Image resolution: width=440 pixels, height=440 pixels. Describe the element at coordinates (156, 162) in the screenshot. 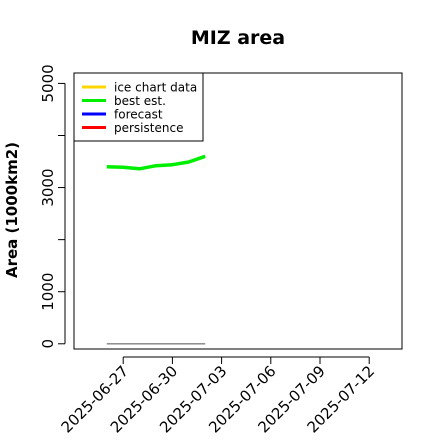

I see `series-line-best-est` at that location.